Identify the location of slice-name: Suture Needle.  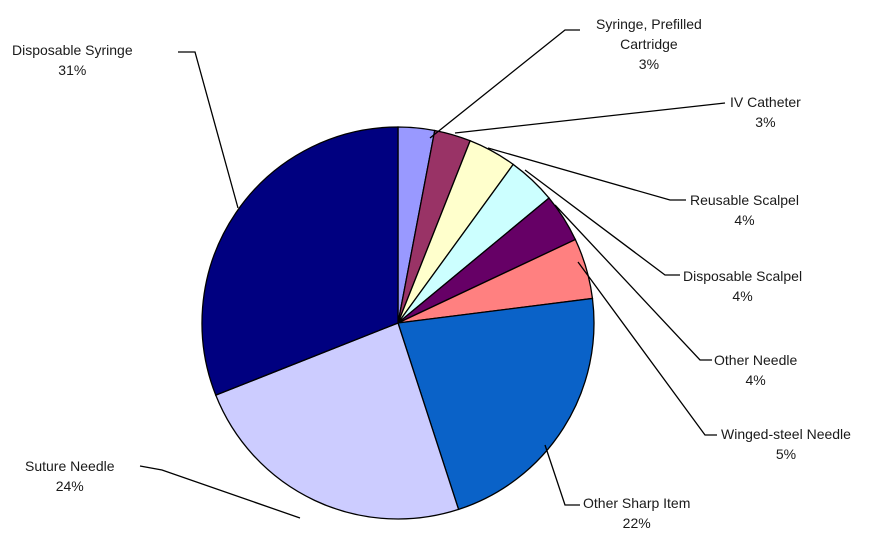
(70, 466).